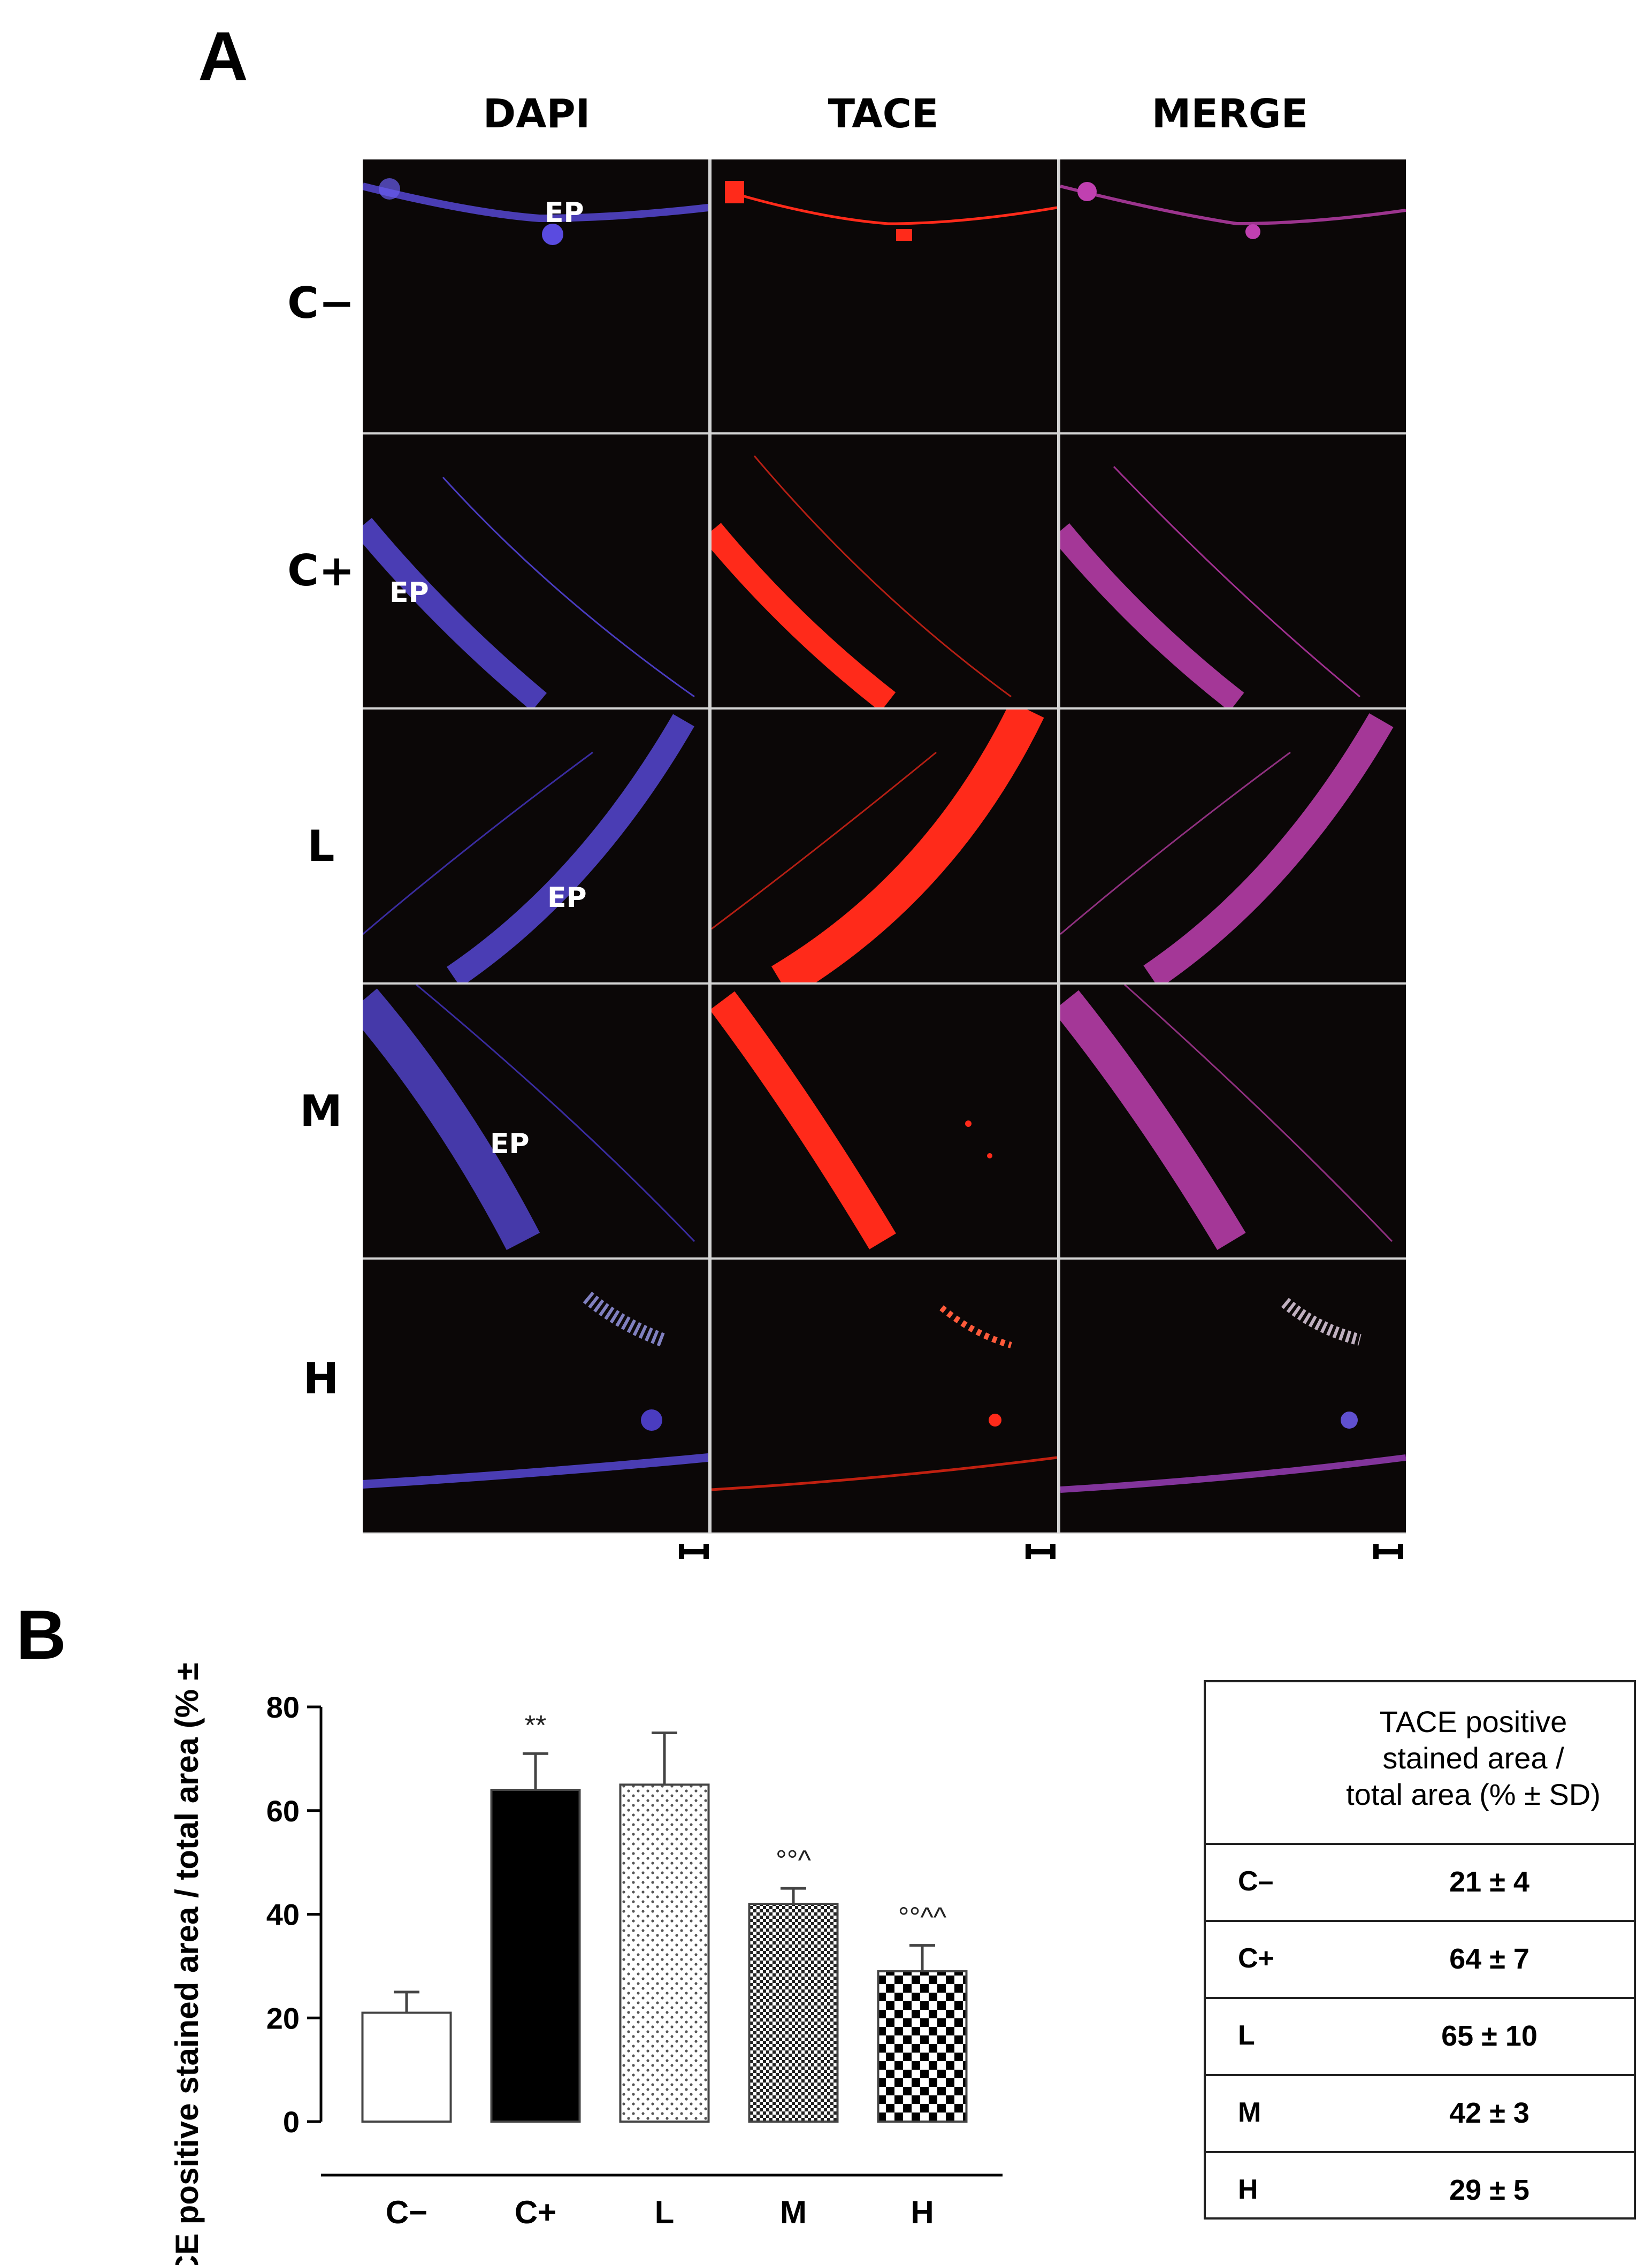 The image size is (1652, 2265). I want to click on micrograph-m-dapi, so click(535, 1121).